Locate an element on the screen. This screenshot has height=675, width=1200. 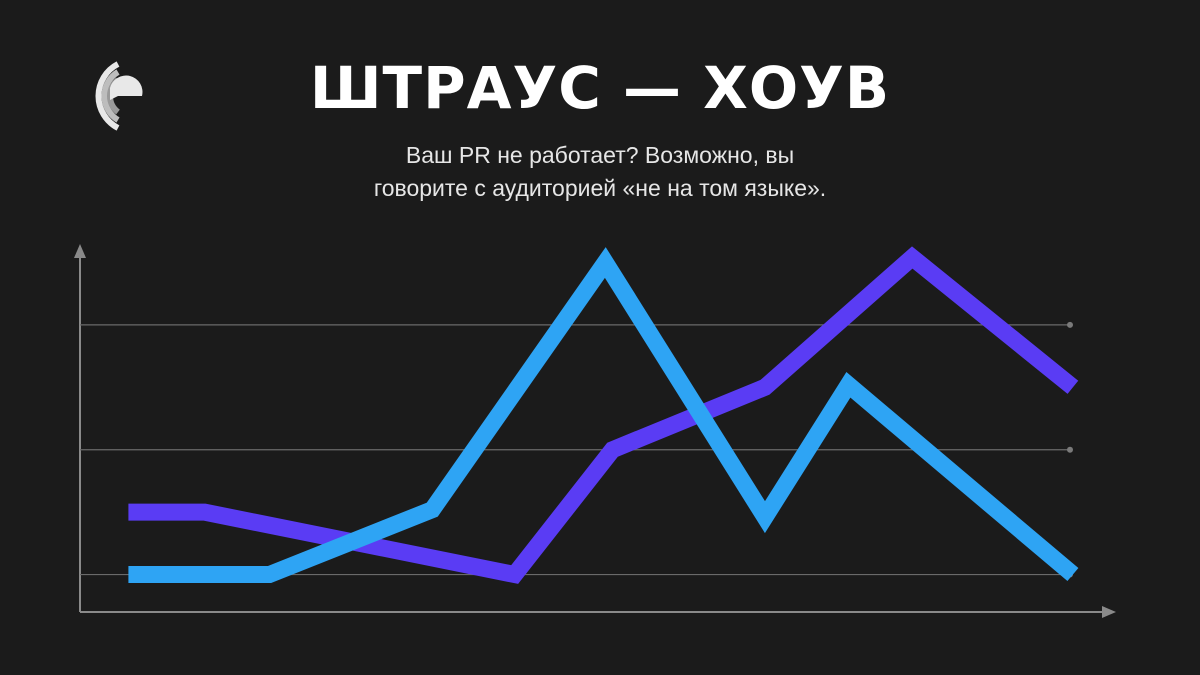
subtitle: говорите с аудиторией «не на том языке». is located at coordinates (600, 188).